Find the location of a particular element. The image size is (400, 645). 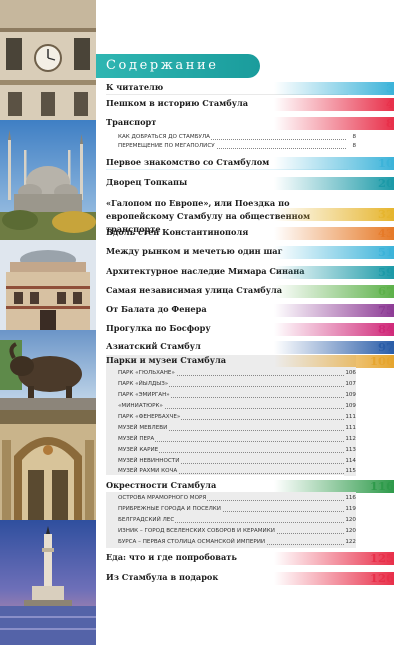

entry-page: 97 is located at coordinates (385, 347).